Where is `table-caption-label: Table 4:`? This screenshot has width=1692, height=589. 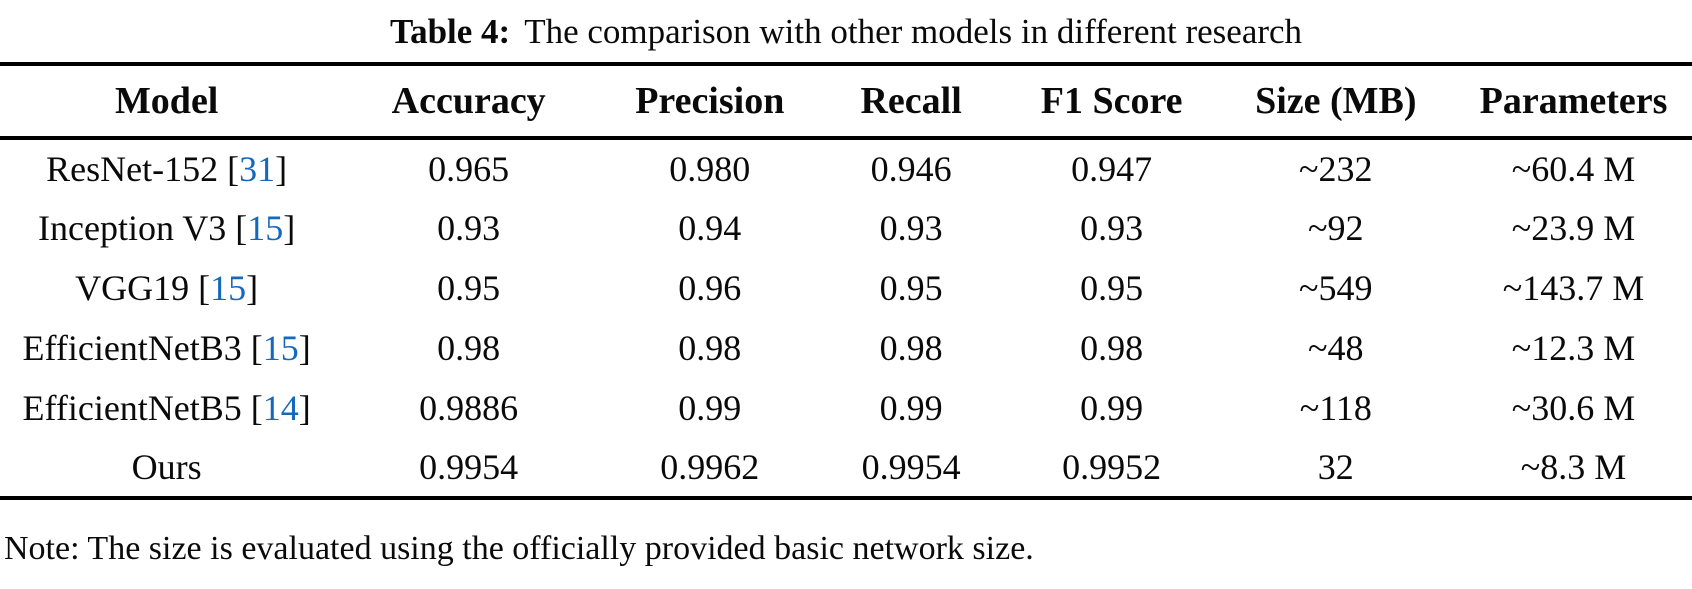 table-caption-label: Table 4: is located at coordinates (450, 31).